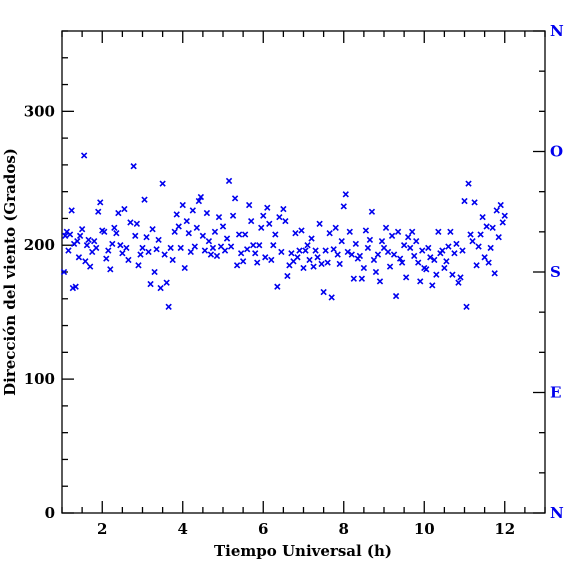  What do you see at coordinates (39, 245) in the screenshot?
I see `y-tick-label: 200` at bounding box center [39, 245].